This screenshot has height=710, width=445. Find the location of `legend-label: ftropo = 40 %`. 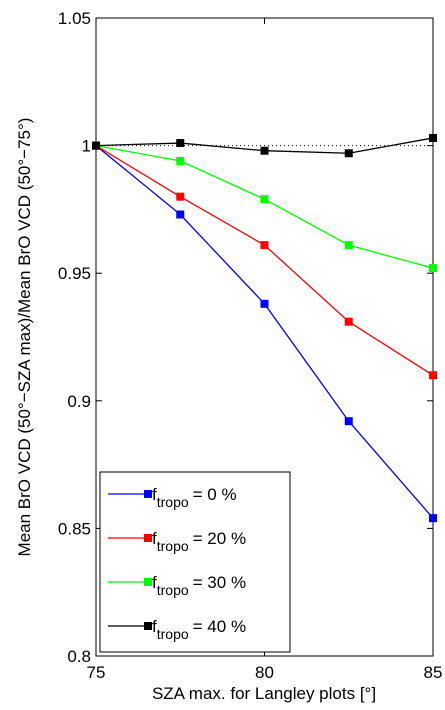

legend-label: ftropo = 40 % is located at coordinates (199, 629).